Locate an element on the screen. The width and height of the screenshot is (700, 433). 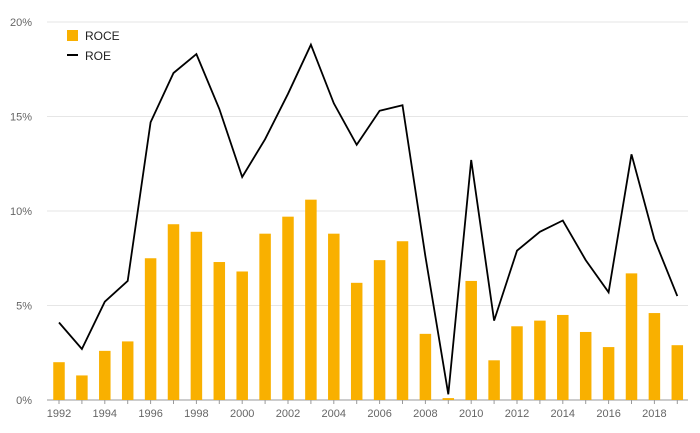
x-tick-label: 2000 is located at coordinates (242, 414).